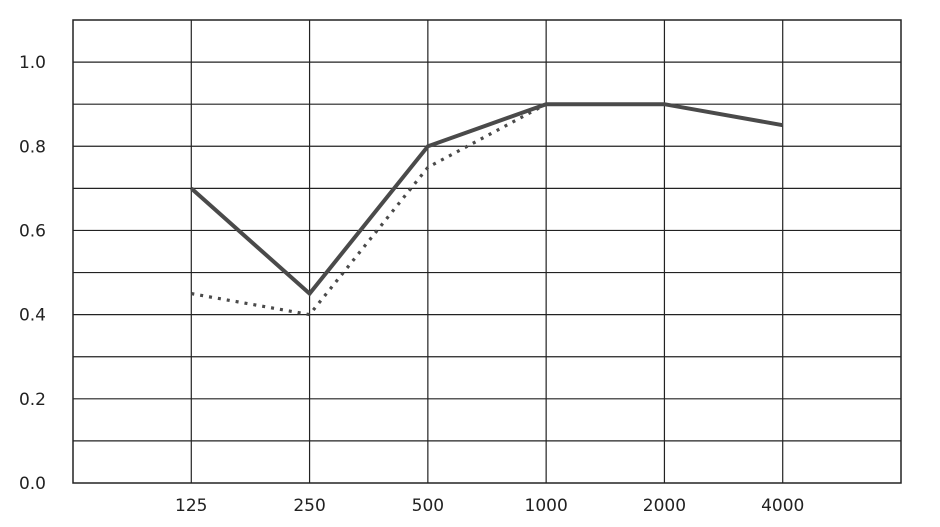 The height and width of the screenshot is (527, 940). Describe the element at coordinates (32, 484) in the screenshot. I see `y-tick-label: 0.0` at that location.